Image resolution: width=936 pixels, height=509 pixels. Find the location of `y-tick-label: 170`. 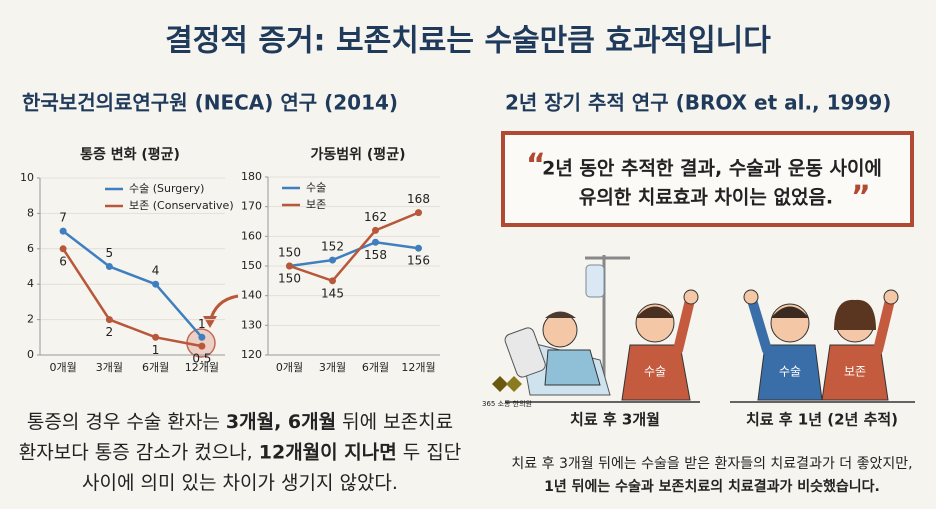

y-tick-label: 170 is located at coordinates (251, 206).